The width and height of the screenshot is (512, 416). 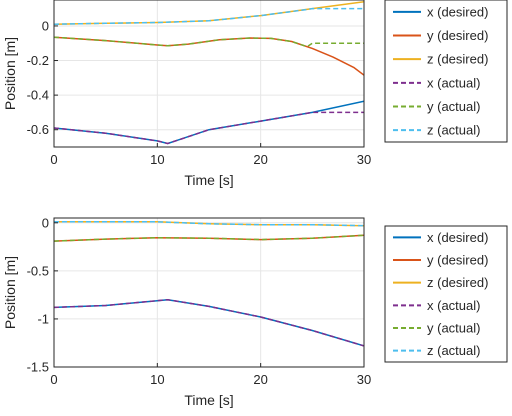 I want to click on series-line-x-desired, so click(x=209, y=122).